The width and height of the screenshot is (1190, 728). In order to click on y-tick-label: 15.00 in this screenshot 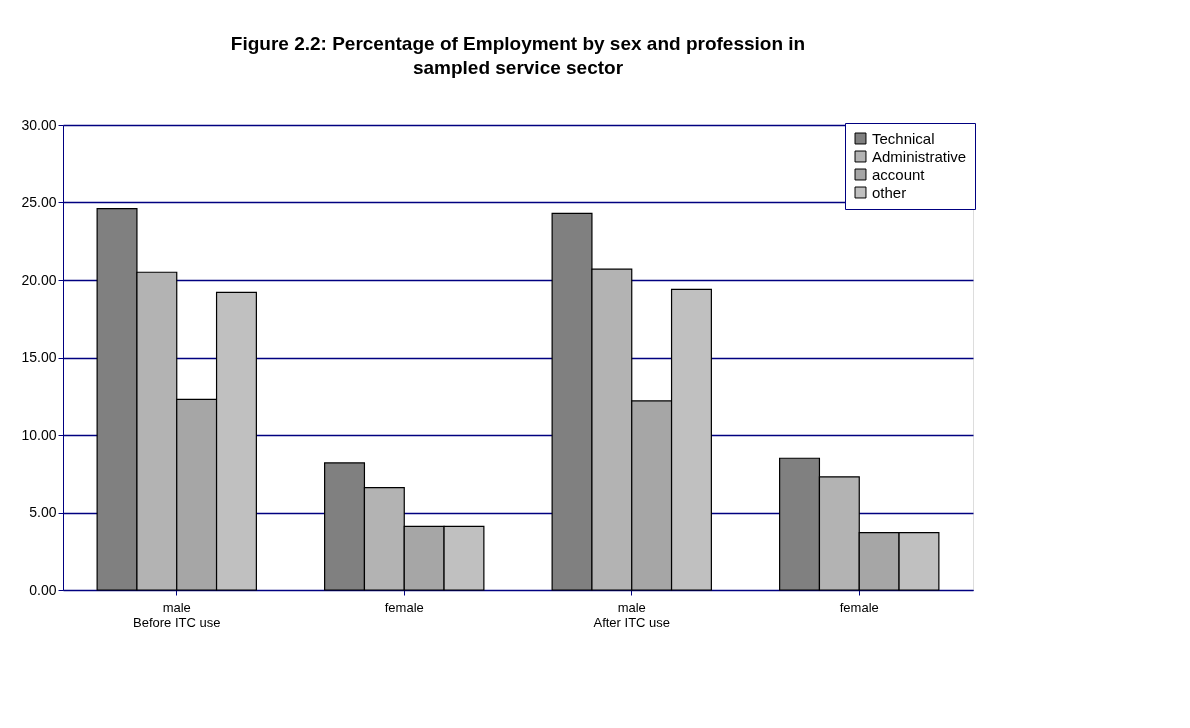, I will do `click(39, 357)`.